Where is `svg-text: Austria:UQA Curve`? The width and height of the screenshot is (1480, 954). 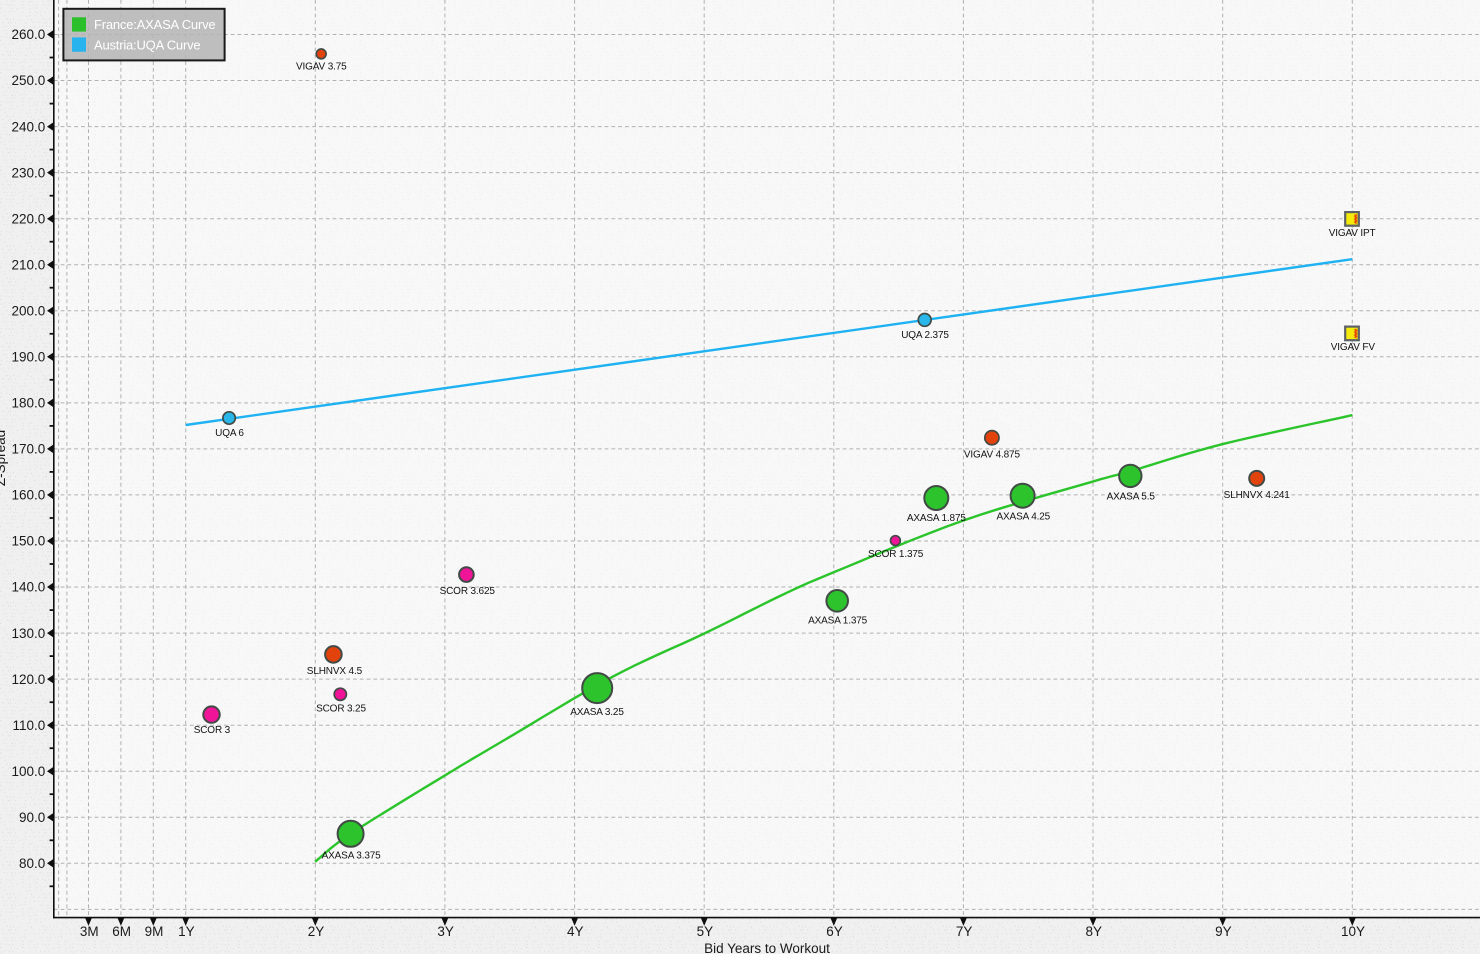
svg-text: Austria:UQA Curve is located at coordinates (147, 44).